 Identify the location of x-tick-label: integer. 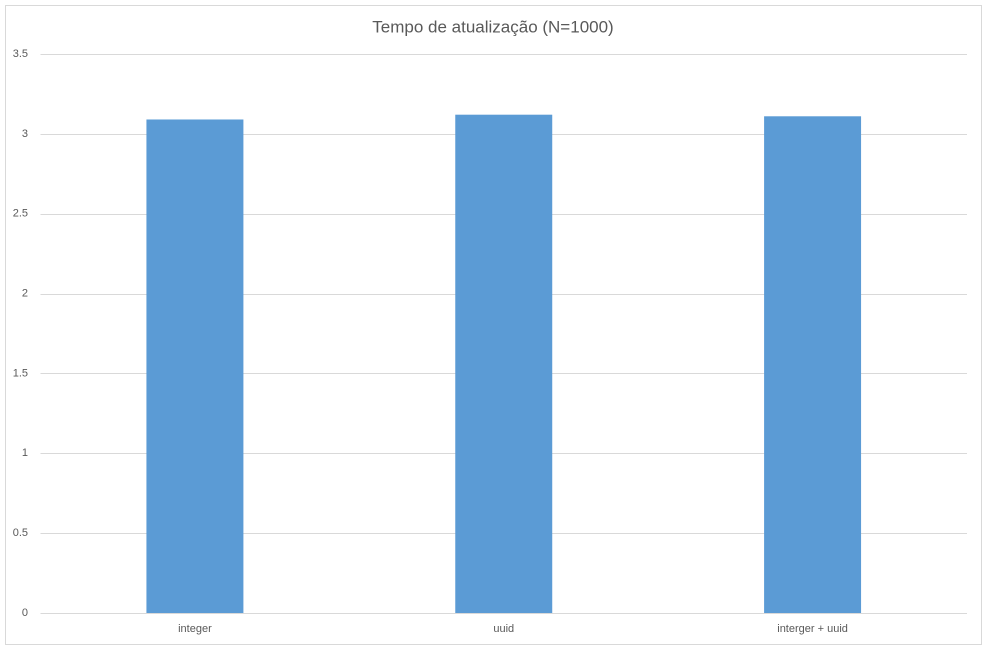
(195, 629).